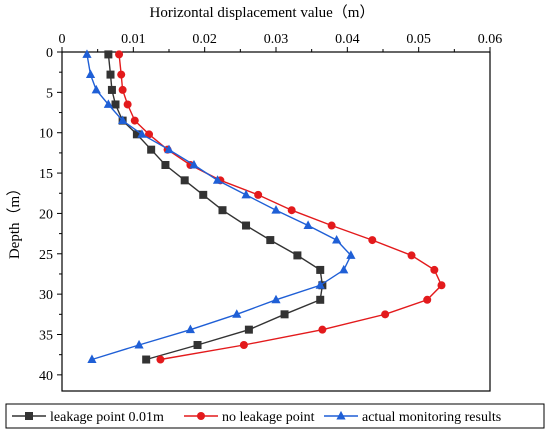 The width and height of the screenshot is (550, 437). What do you see at coordinates (347, 39) in the screenshot?
I see `x-tick-label: 0.04` at bounding box center [347, 39].